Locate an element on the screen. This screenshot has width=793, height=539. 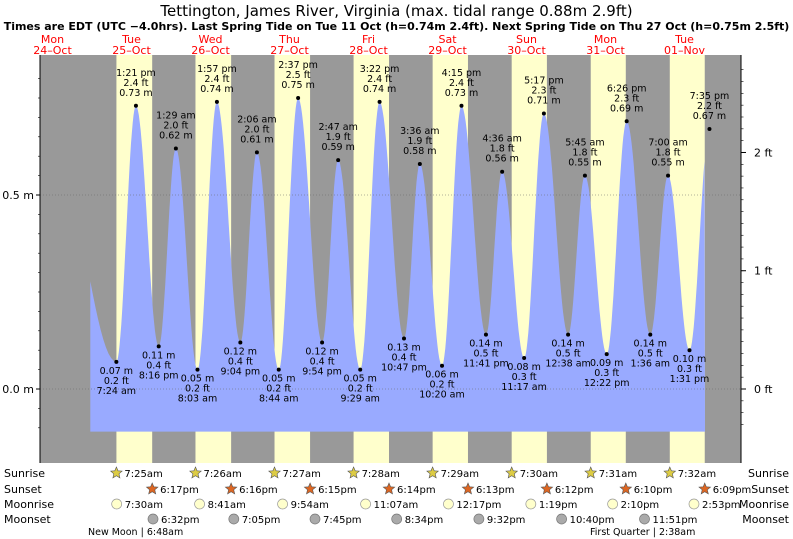
tide-label: 8:44 am is located at coordinates (278, 399).